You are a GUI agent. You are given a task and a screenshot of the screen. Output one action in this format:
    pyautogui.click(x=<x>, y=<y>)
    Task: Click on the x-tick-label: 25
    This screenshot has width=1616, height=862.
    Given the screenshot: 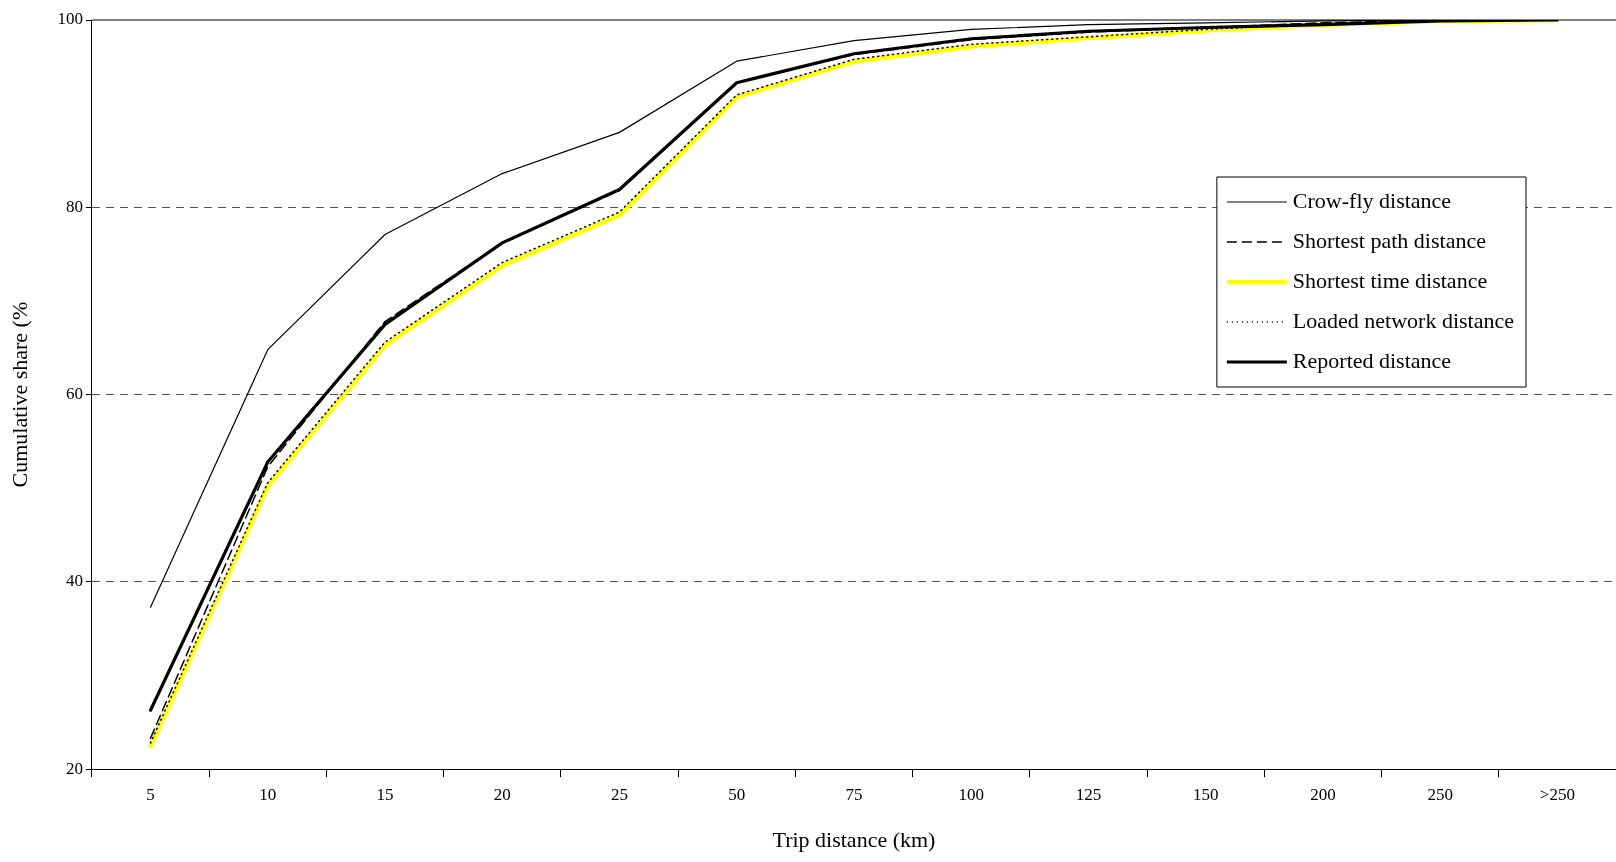 What is the action you would take?
    pyautogui.click(x=619, y=794)
    